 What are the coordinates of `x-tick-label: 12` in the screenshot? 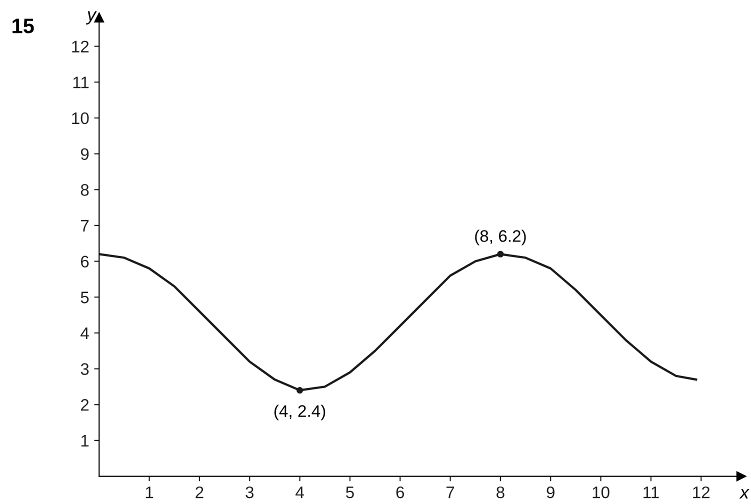 It's located at (701, 492).